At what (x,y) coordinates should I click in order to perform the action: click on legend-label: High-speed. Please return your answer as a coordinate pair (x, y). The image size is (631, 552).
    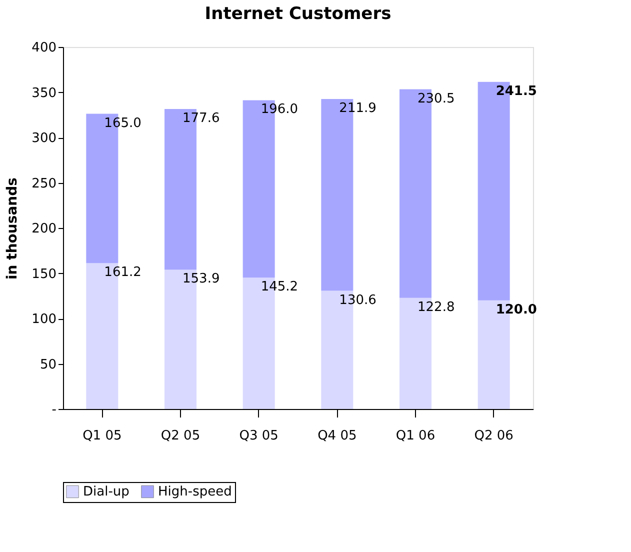
    Looking at the image, I should click on (195, 492).